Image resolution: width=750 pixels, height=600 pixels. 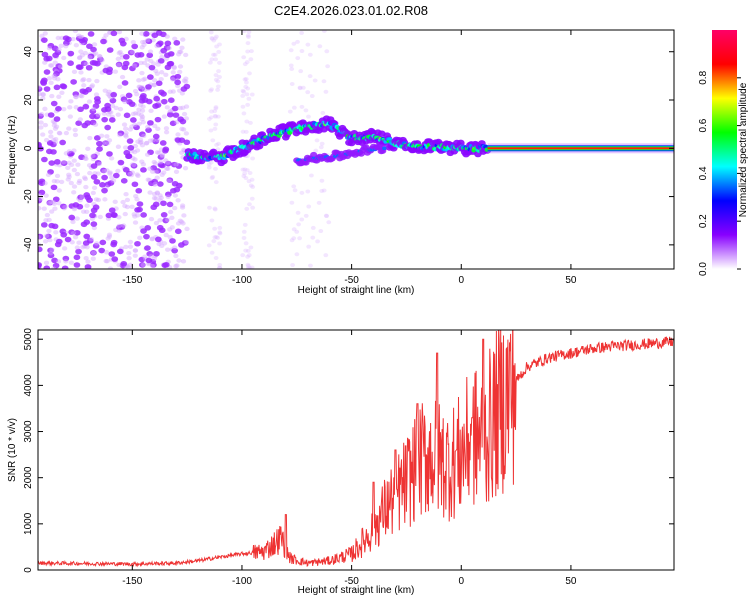 What do you see at coordinates (356, 590) in the screenshot?
I see `snr-x-label: Height of straight line (km)` at bounding box center [356, 590].